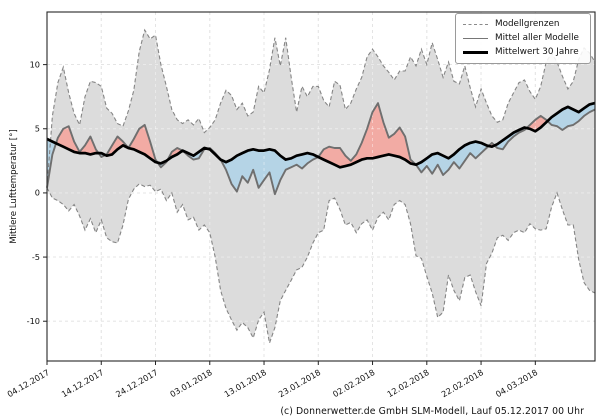  I want to click on x-tick-label: 13.01.2018, so click(245, 383).